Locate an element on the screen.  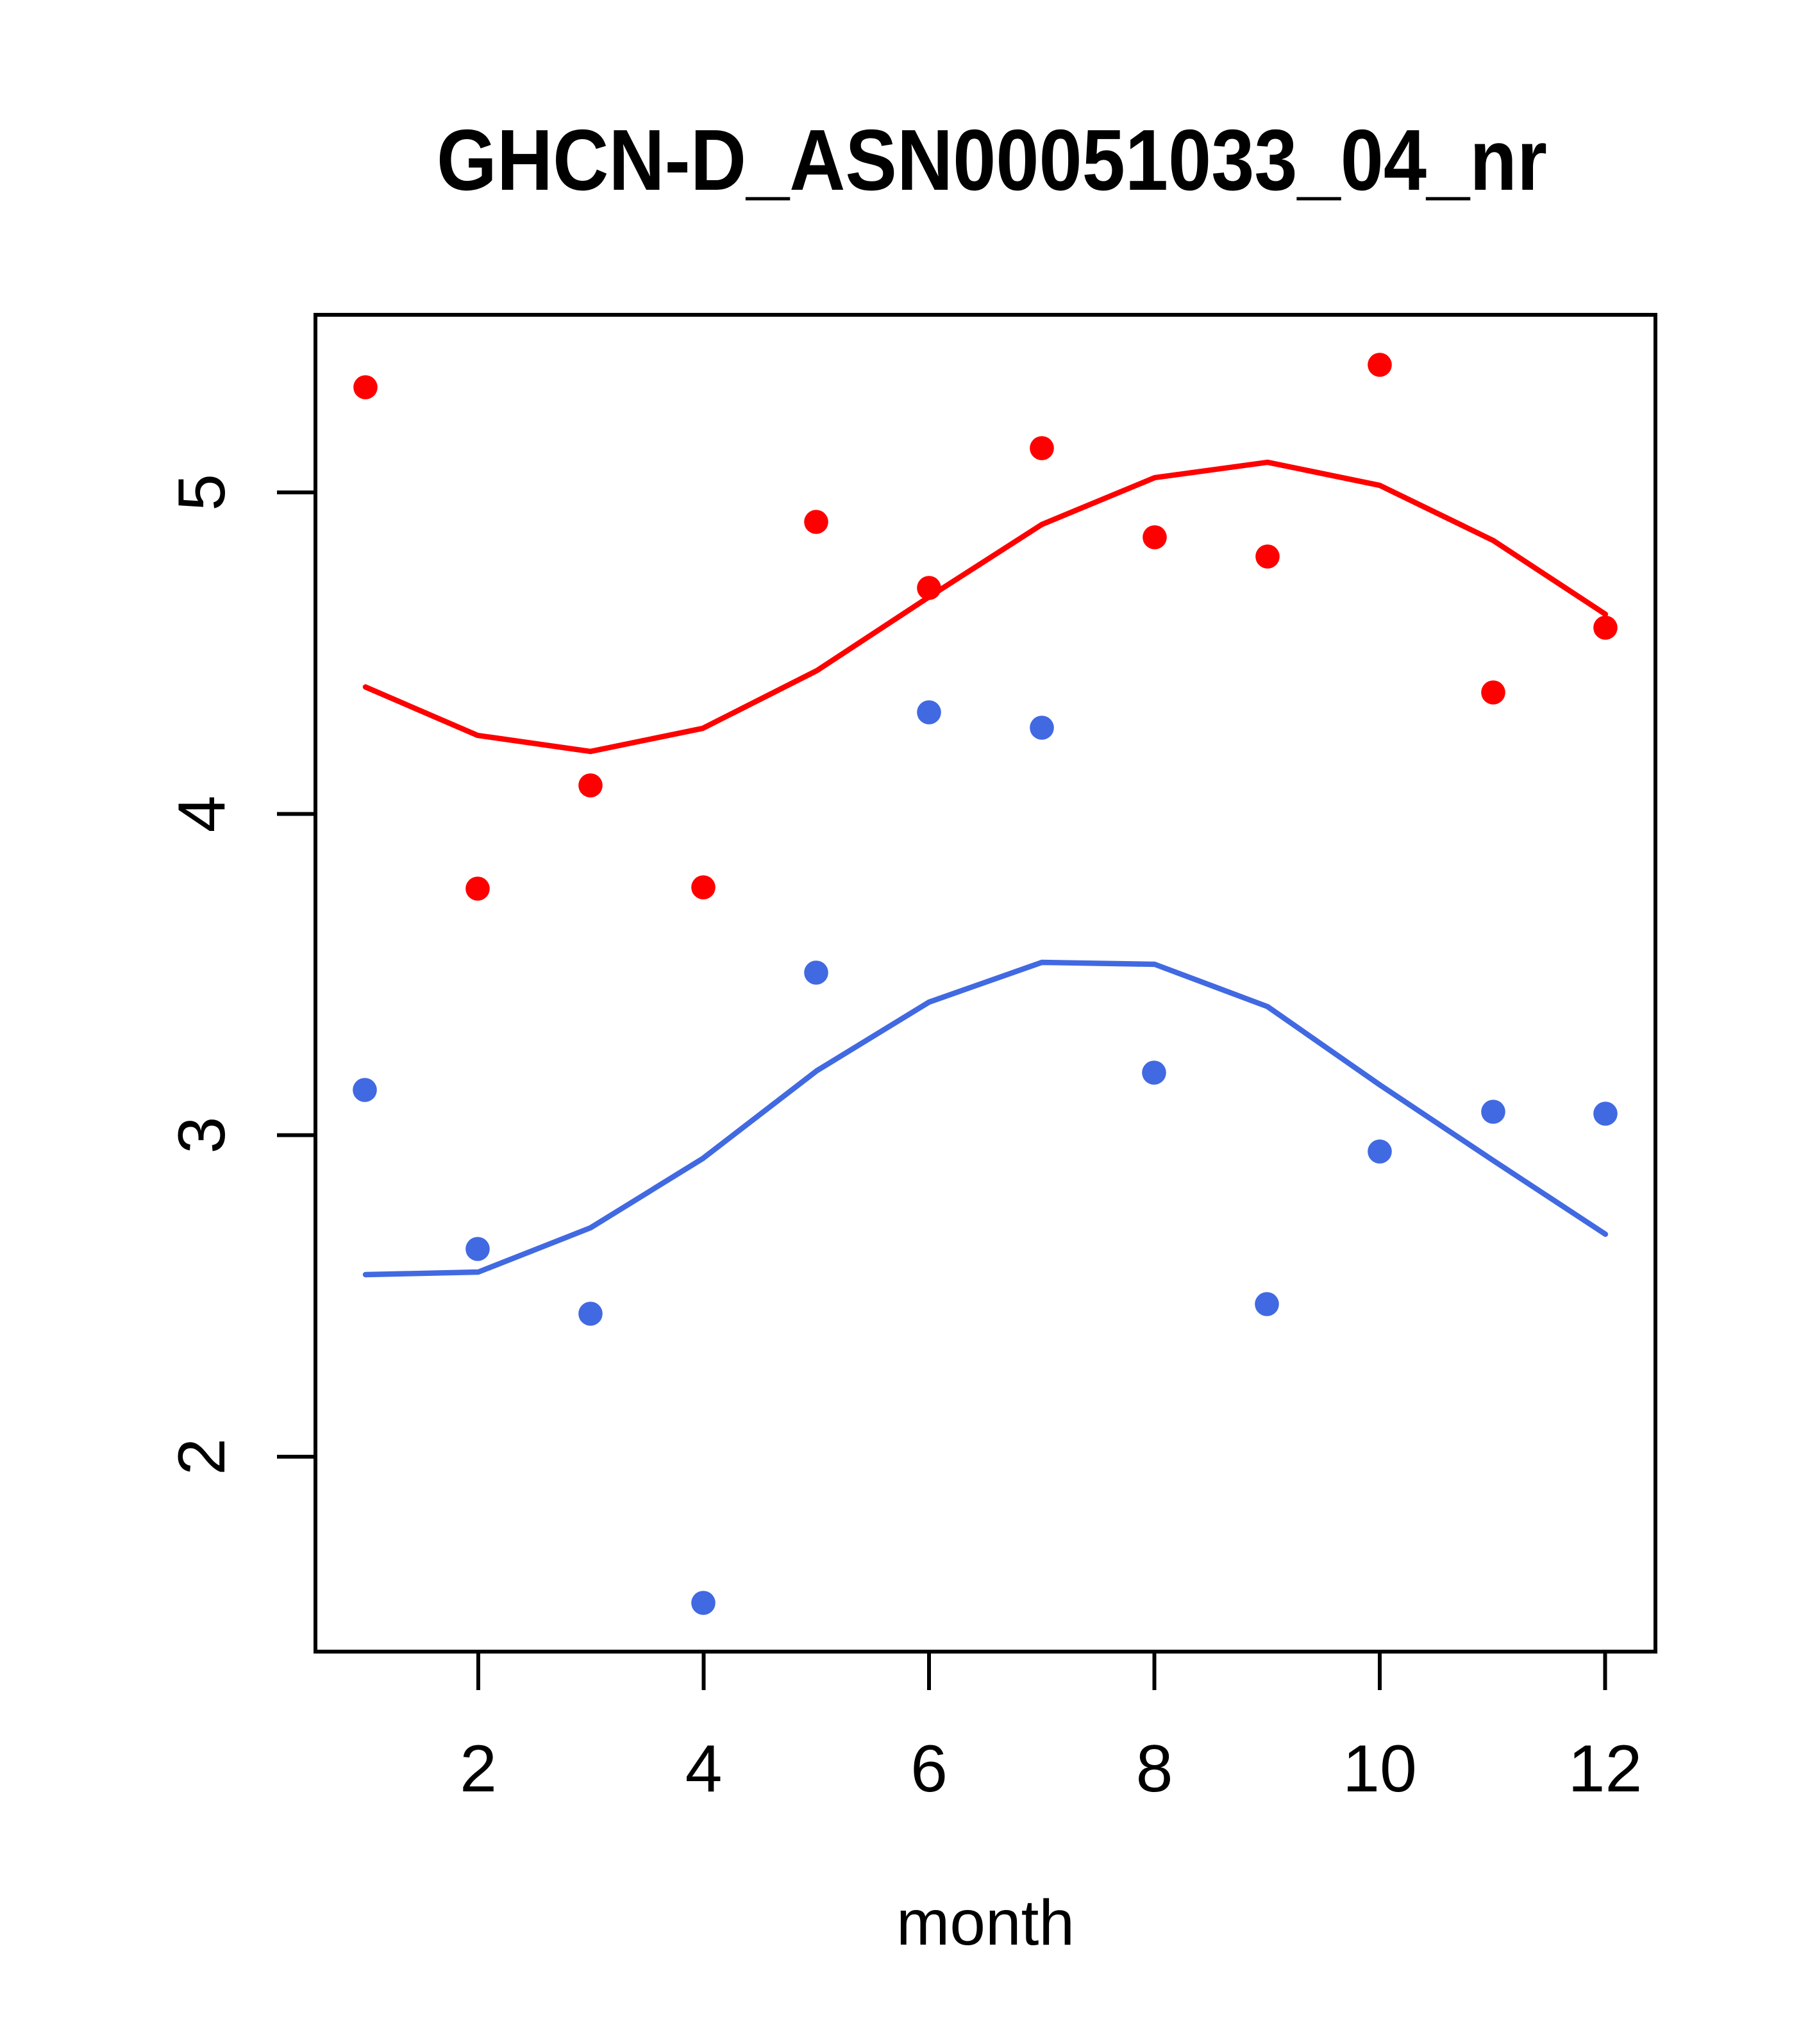
svg-text: 12 is located at coordinates (1605, 1769).